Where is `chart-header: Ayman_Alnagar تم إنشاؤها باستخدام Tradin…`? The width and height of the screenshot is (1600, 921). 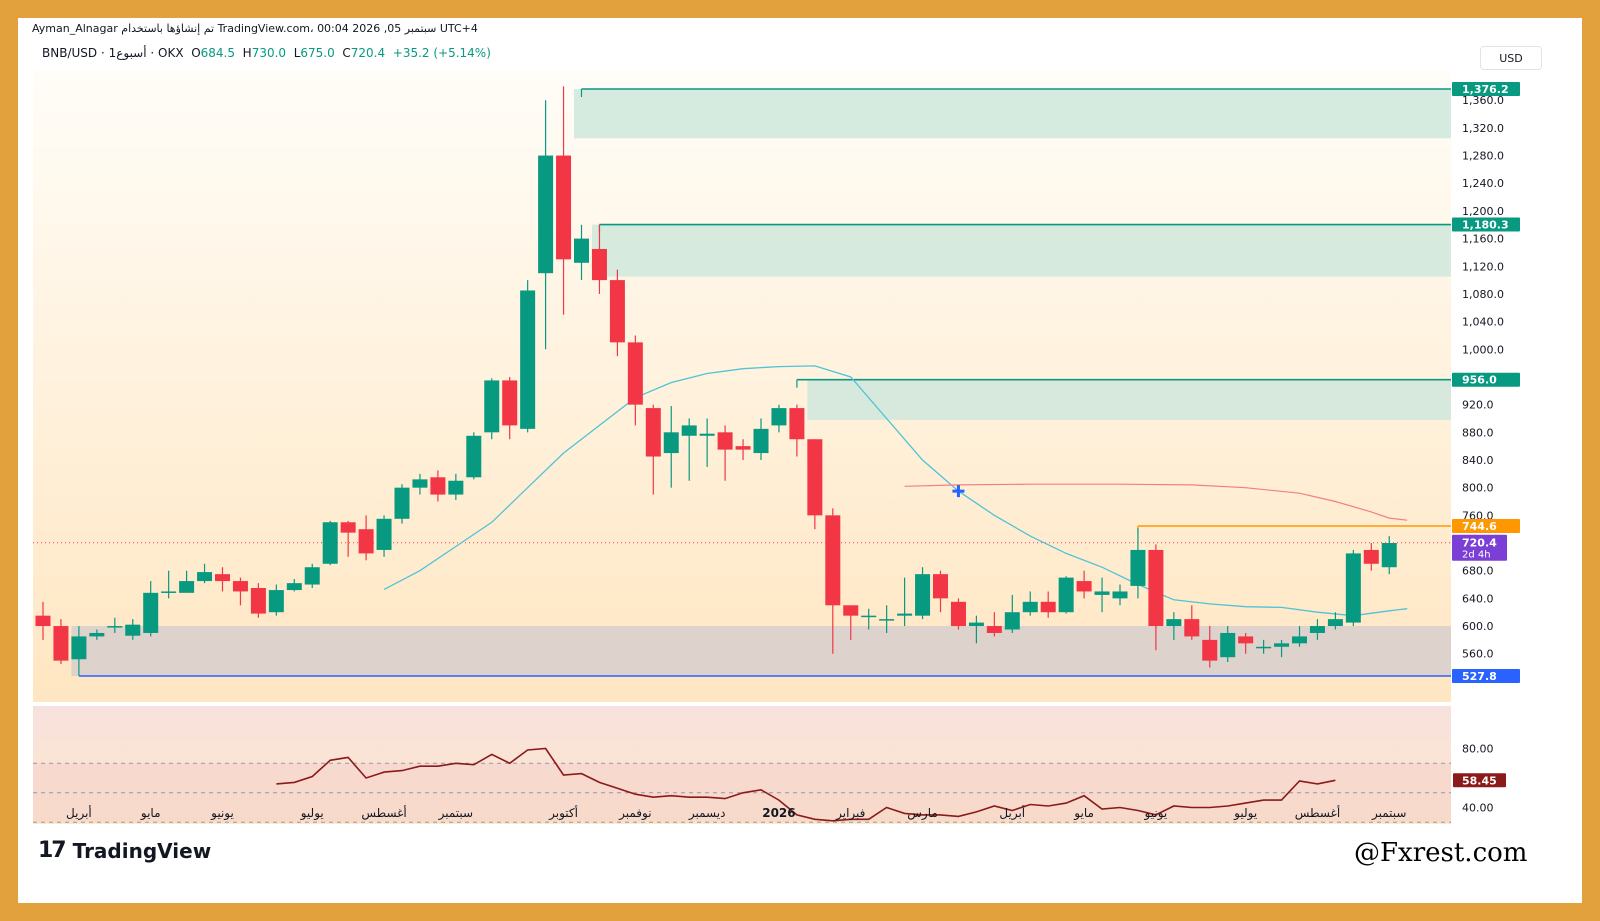 chart-header: Ayman_Alnagar تم إنشاؤها باستخدام Tradin… is located at coordinates (255, 28).